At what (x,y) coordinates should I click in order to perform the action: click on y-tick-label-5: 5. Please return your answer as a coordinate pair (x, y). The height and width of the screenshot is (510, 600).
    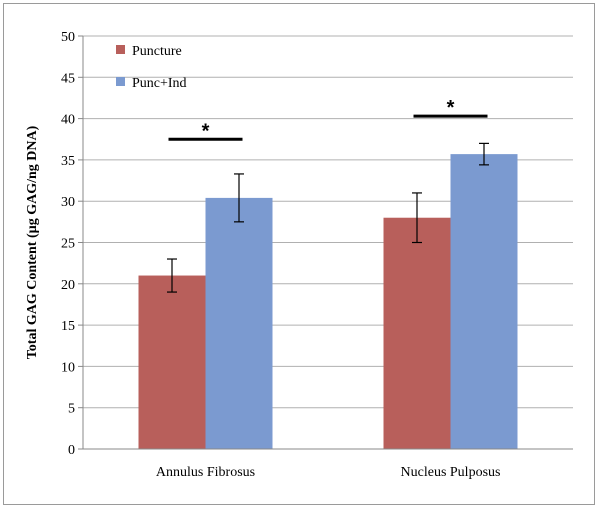
    Looking at the image, I should click on (71, 409).